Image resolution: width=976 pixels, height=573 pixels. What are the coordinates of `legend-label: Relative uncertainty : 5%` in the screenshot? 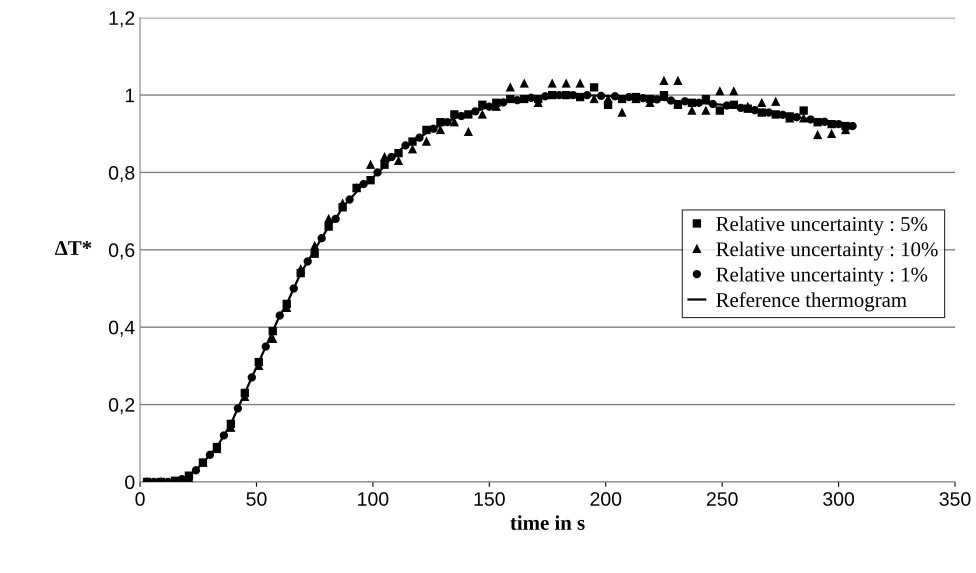 It's located at (822, 226).